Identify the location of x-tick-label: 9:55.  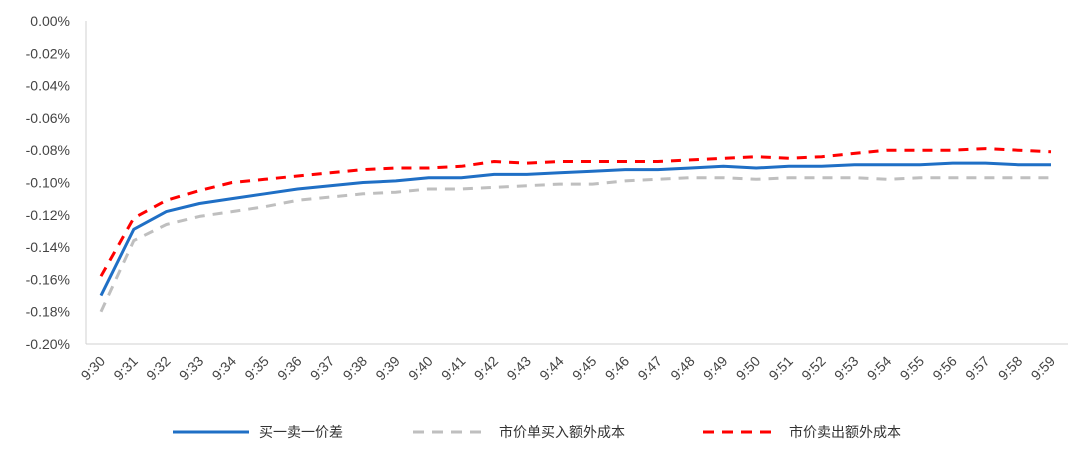
(912, 368).